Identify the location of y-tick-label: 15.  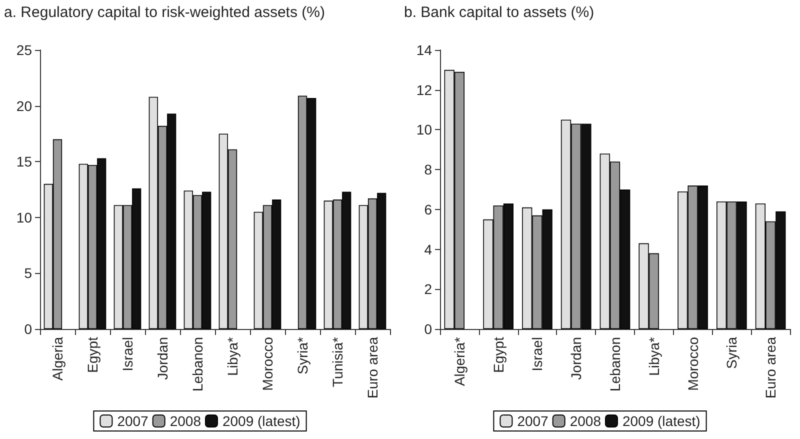
(24, 162).